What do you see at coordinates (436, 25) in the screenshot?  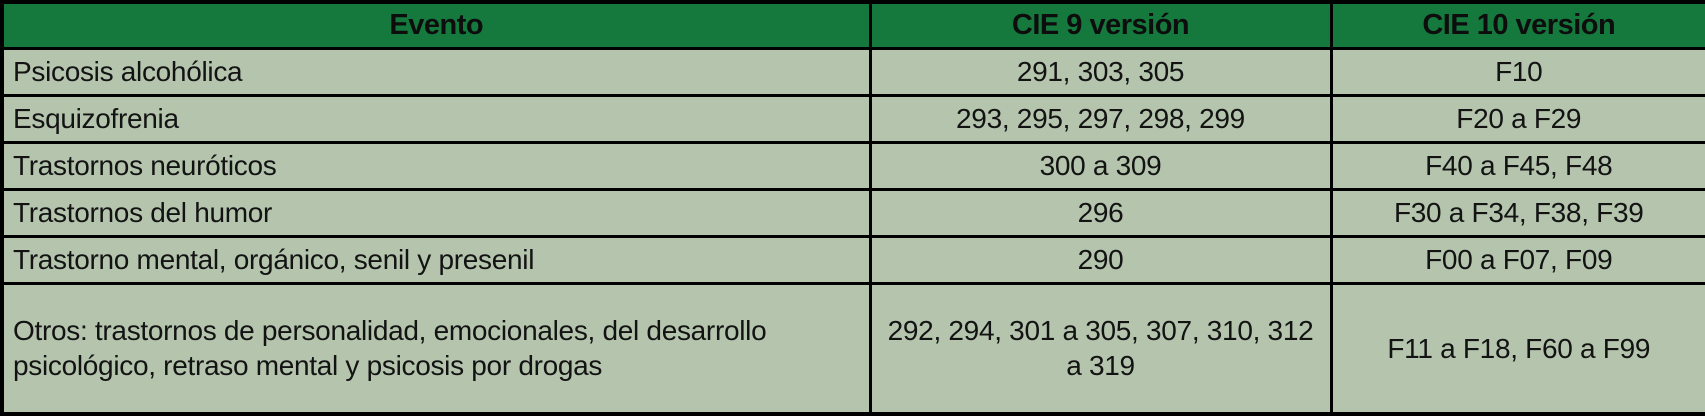 I see `column-header-evento: Evento` at bounding box center [436, 25].